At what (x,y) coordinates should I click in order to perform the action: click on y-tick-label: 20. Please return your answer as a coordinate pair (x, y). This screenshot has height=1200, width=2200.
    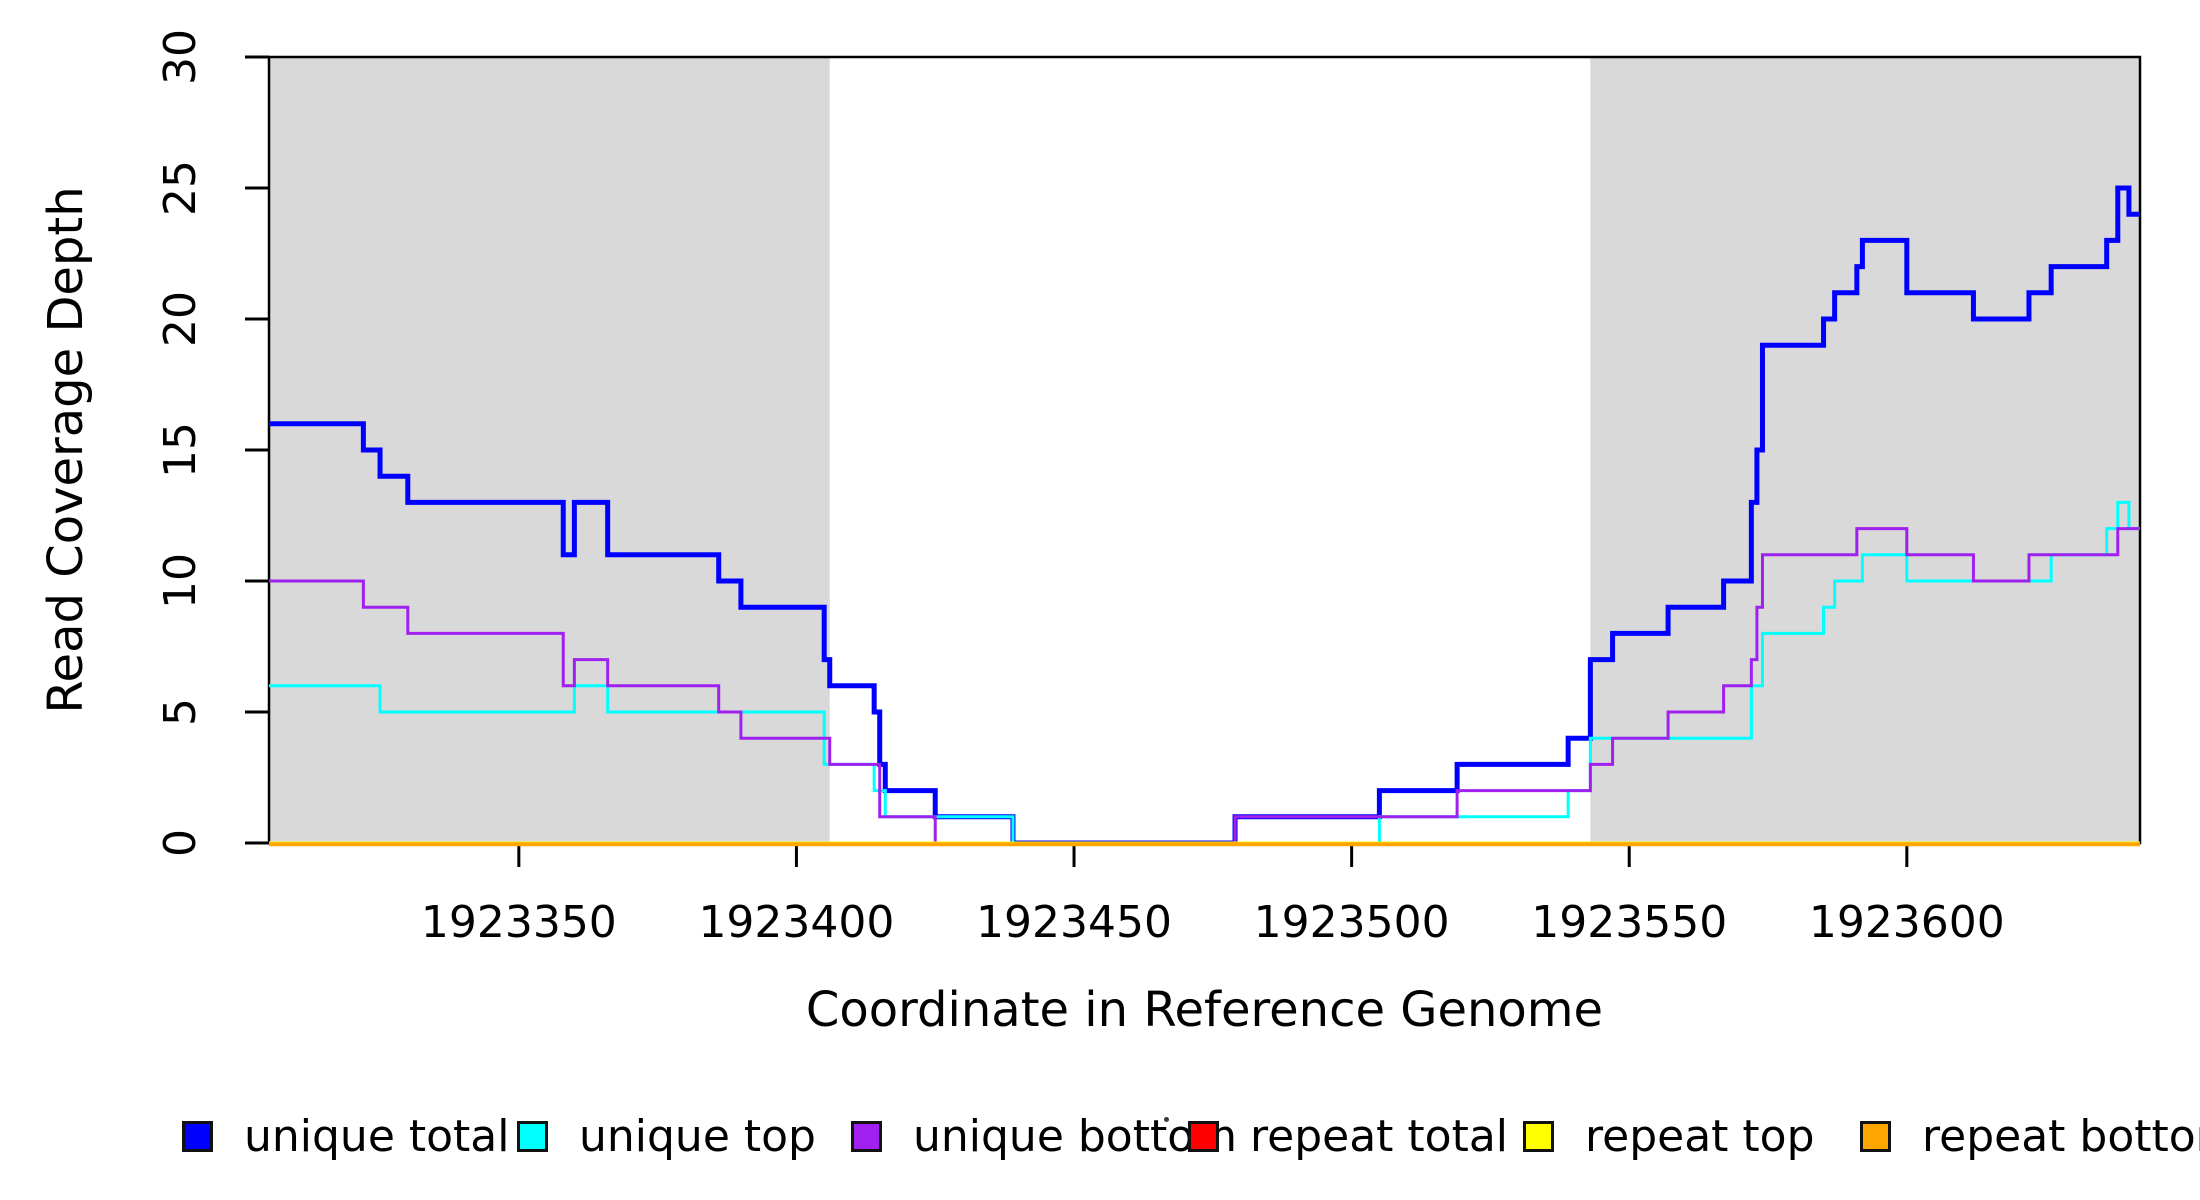
    Looking at the image, I should click on (180, 319).